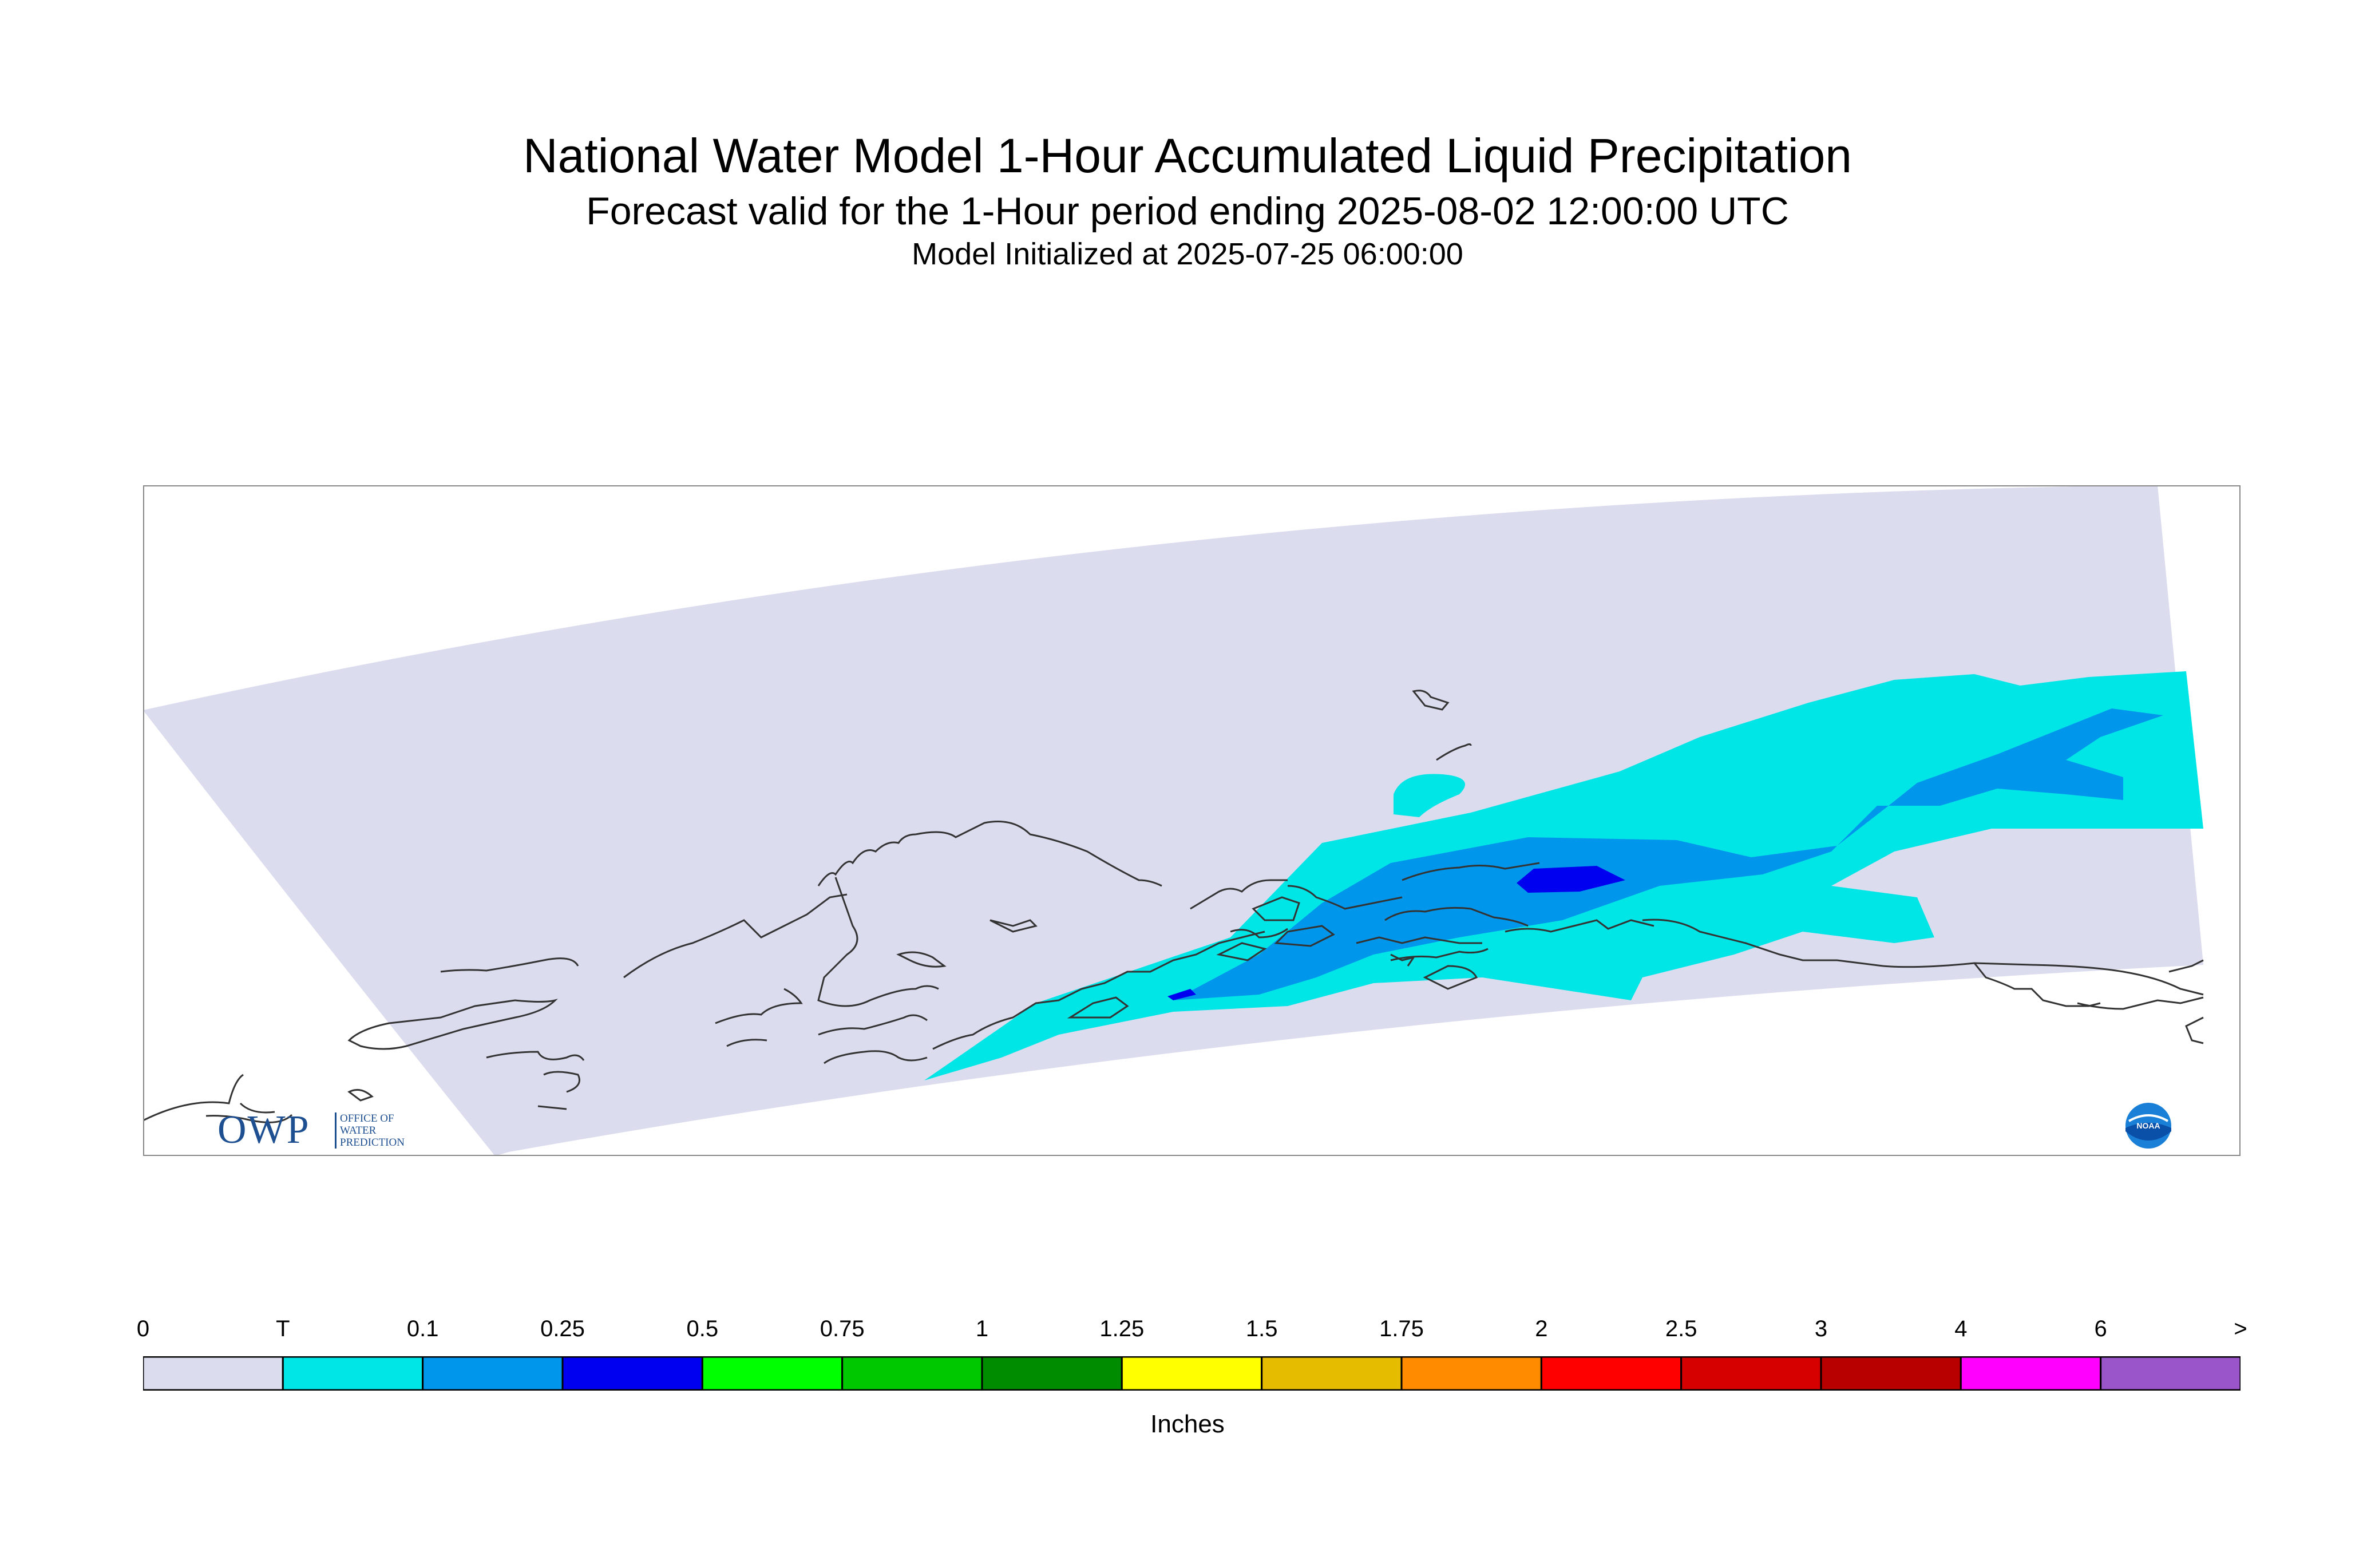 The width and height of the screenshot is (2375, 1568). Describe the element at coordinates (2101, 1328) in the screenshot. I see `legend-tick-label: 6` at that location.